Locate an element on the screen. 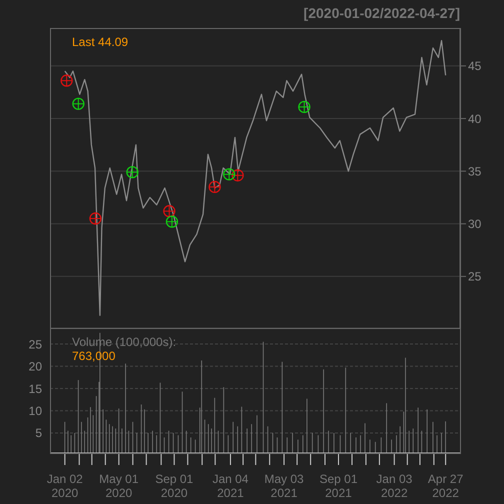 The image size is (504, 504). x-tick-label: Apr 27 2022 is located at coordinates (446, 486).